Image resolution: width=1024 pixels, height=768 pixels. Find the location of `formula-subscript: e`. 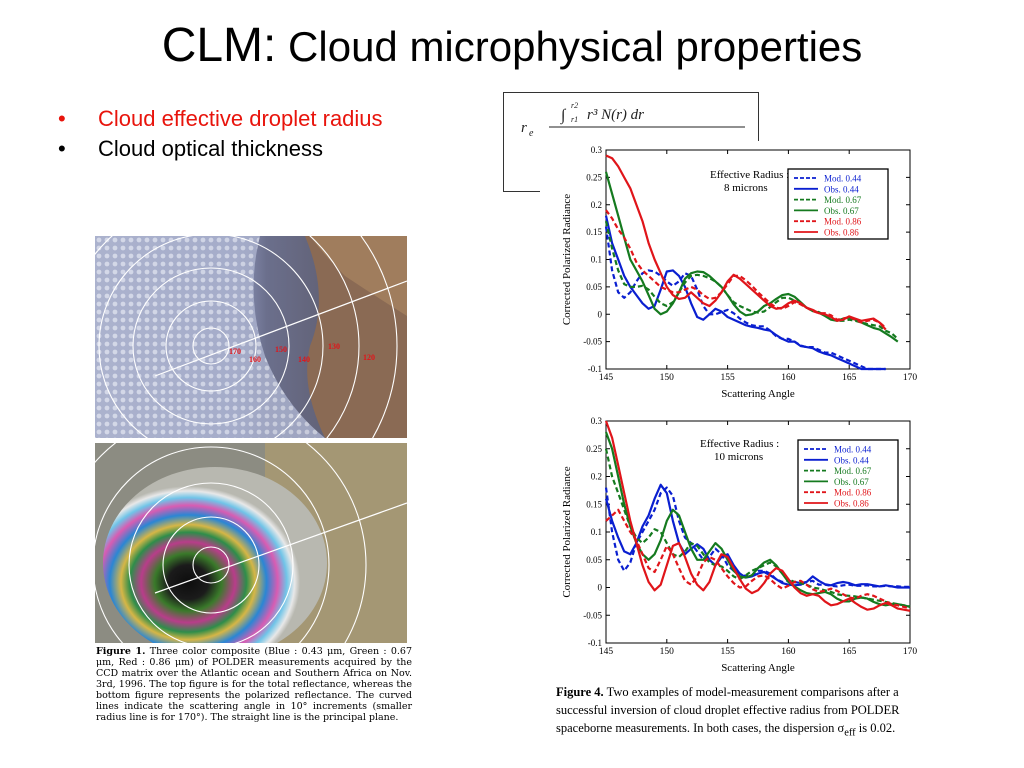

formula-subscript: e is located at coordinates (531, 133).